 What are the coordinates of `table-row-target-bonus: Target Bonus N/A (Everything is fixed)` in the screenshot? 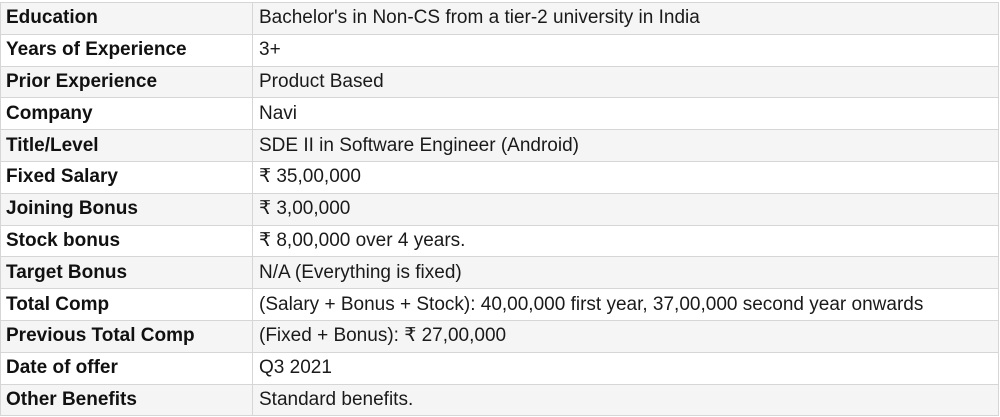 It's located at (499, 273).